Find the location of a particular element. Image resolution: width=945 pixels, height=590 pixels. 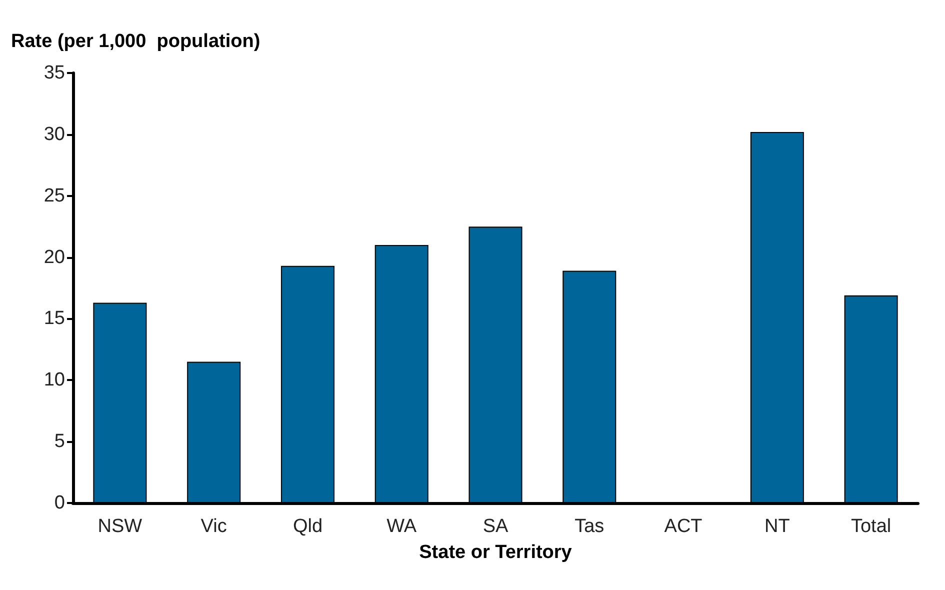

x-tick-label: NSW is located at coordinates (120, 526).